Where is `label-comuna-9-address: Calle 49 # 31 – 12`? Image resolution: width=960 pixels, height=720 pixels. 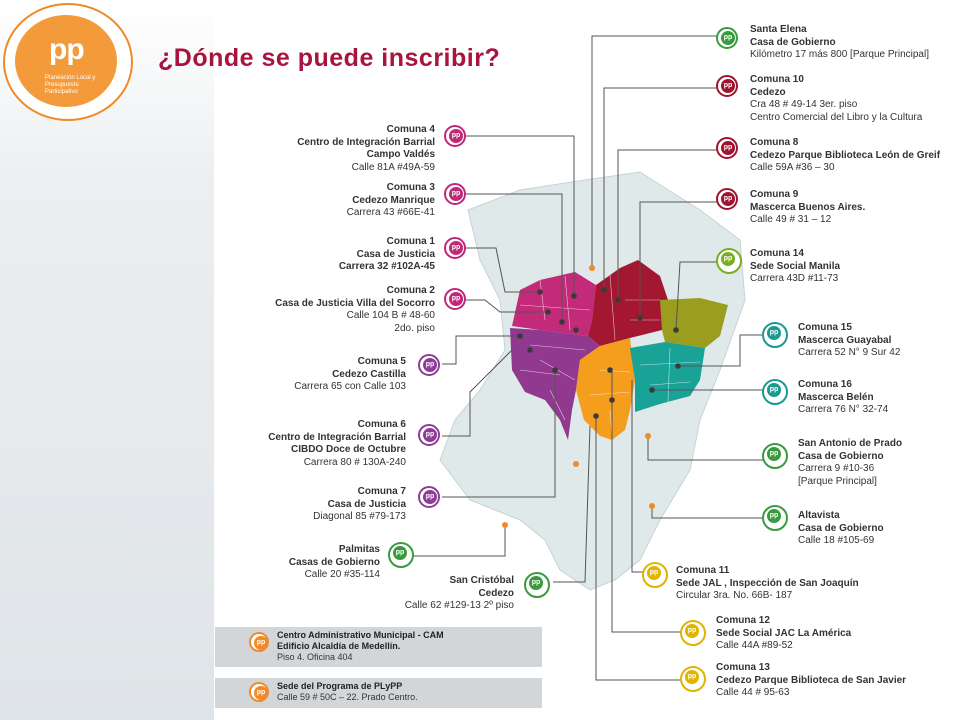
label-comuna-9-address: Calle 49 # 31 – 12 is located at coordinates (791, 219).